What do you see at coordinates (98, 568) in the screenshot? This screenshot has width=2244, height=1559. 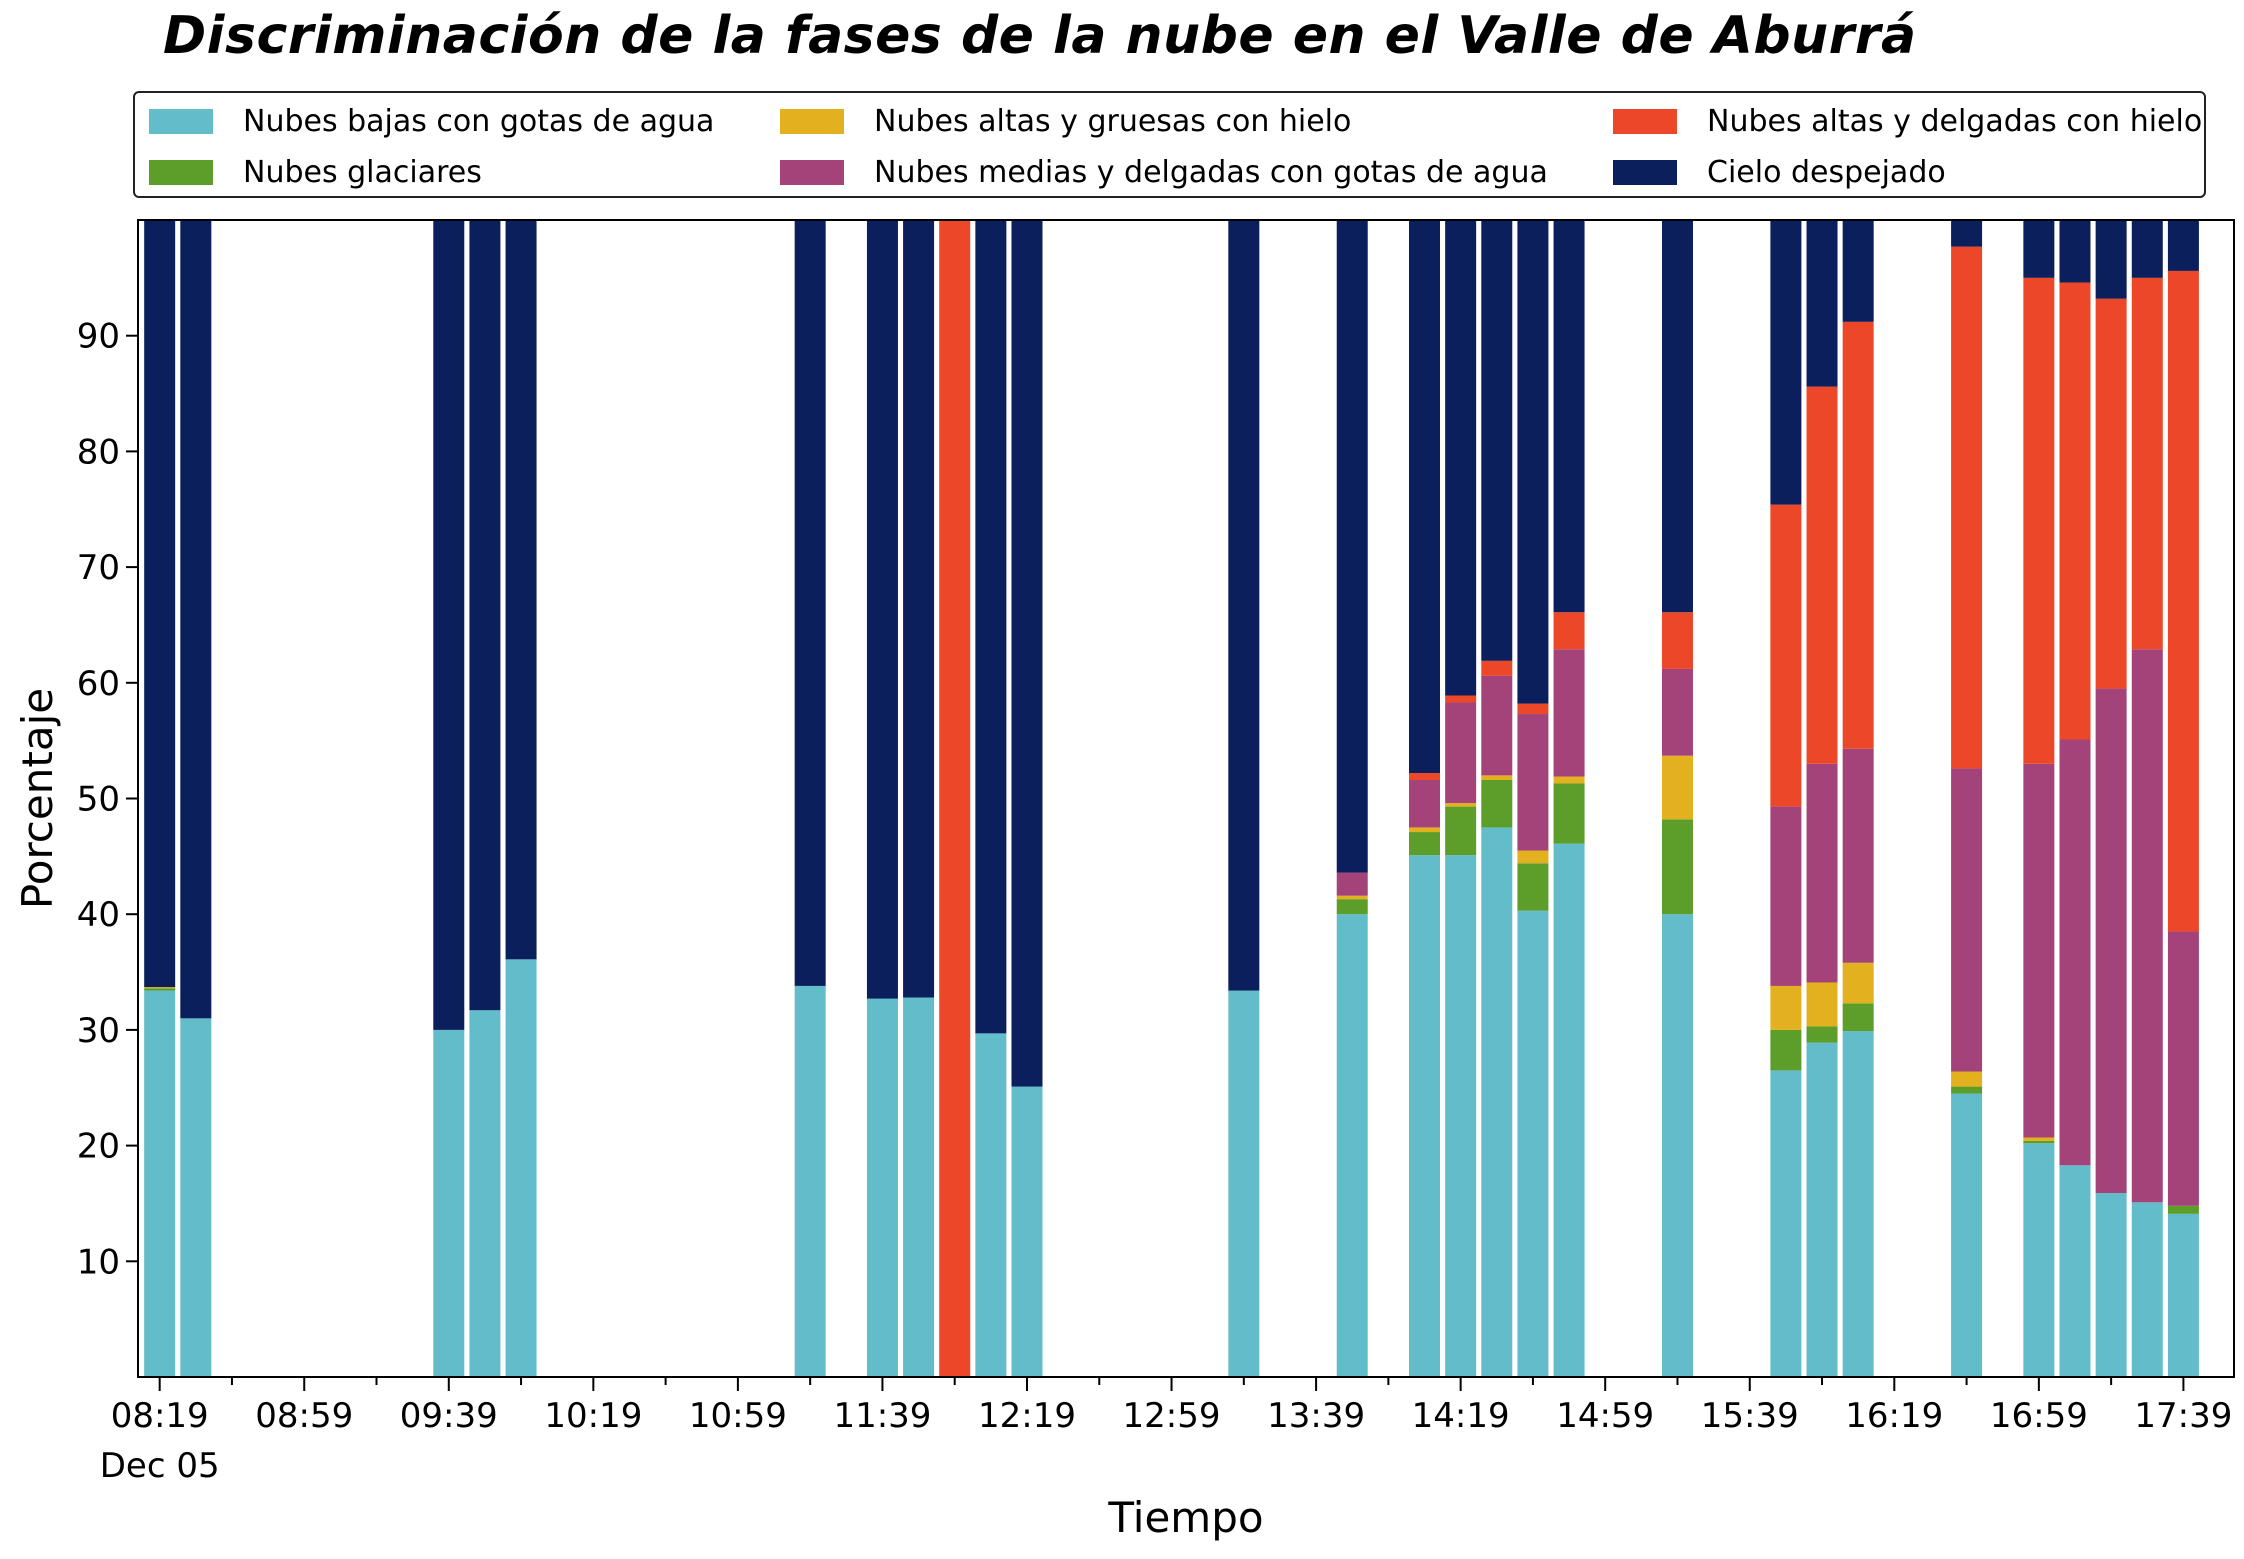 I see `y-tick-label: 70` at bounding box center [98, 568].